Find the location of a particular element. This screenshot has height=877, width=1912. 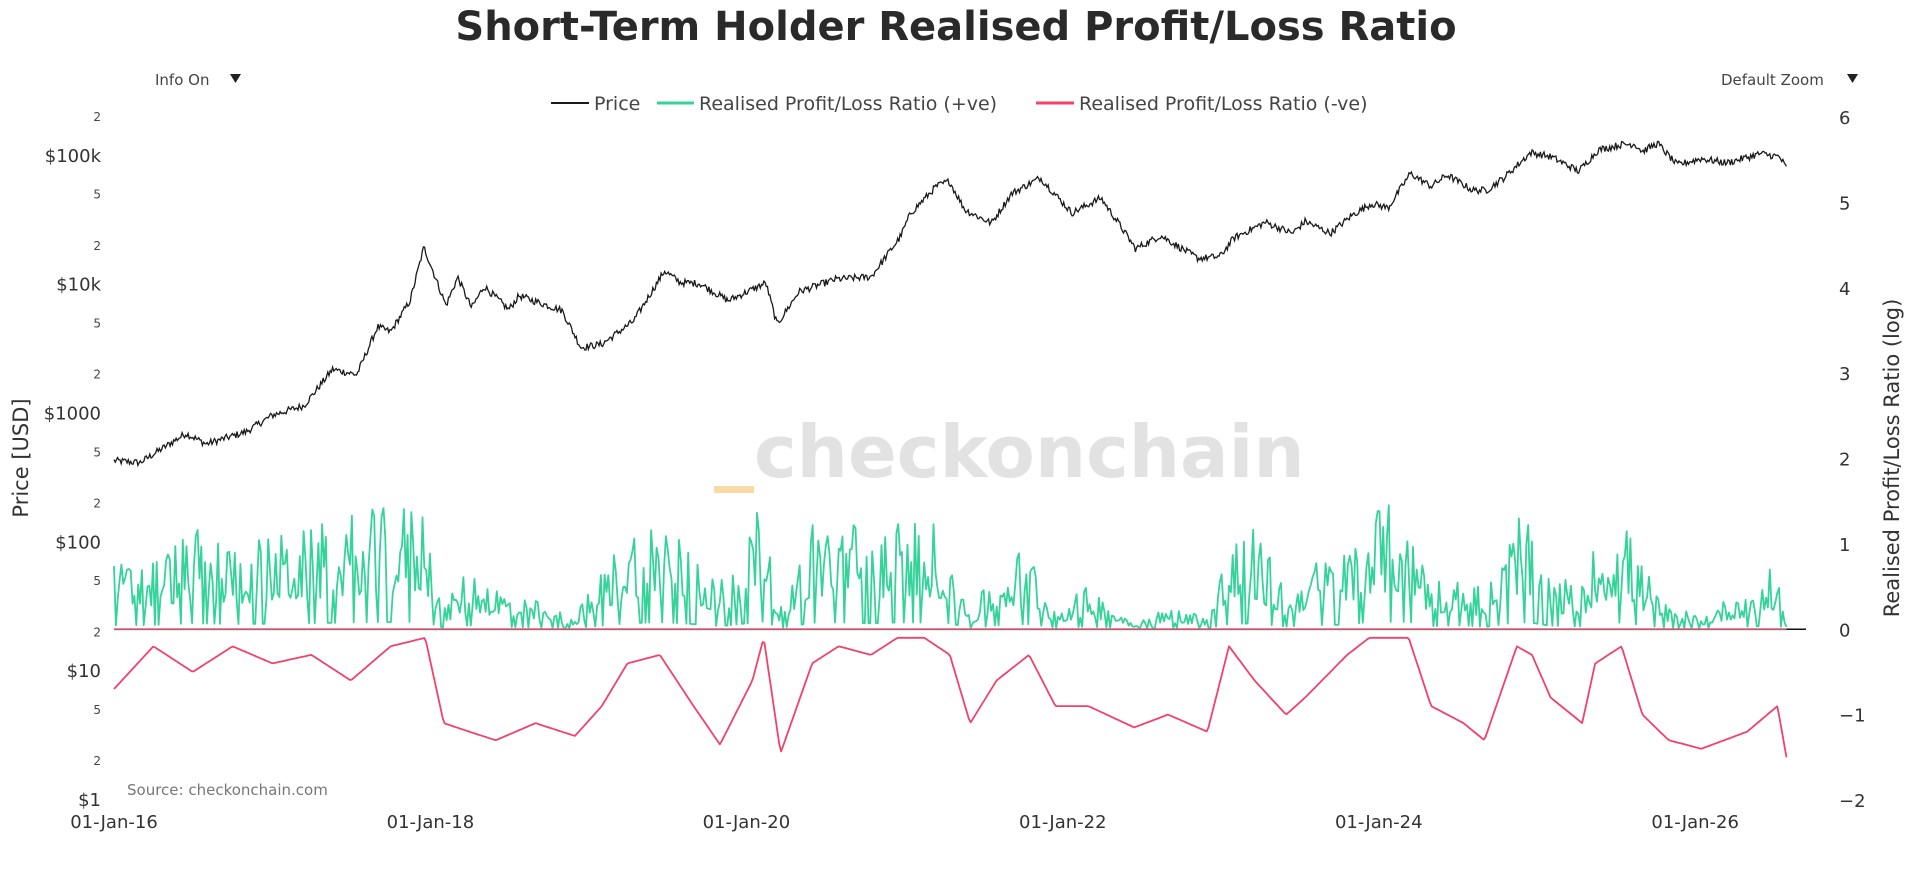

y-right-tick-label: 1 is located at coordinates (1844, 545).